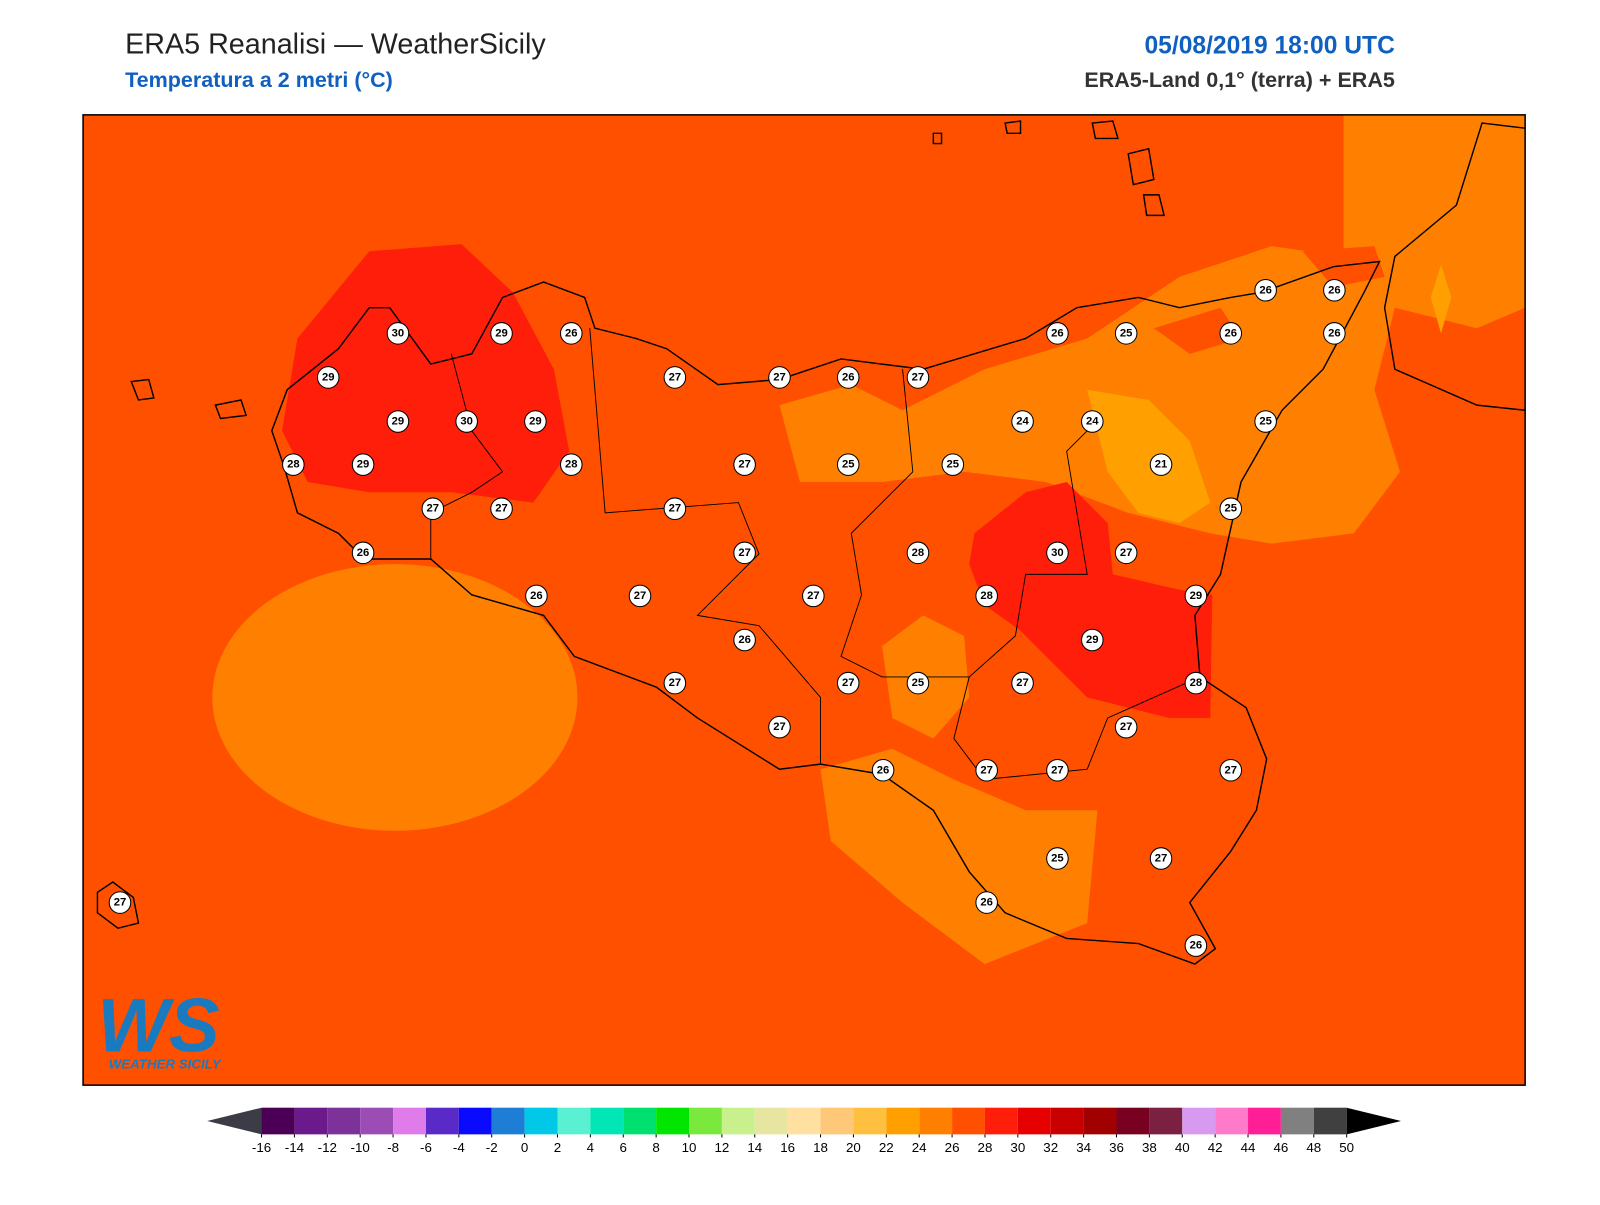  I want to click on colorbar-tick-label: 22, so click(886, 1147).